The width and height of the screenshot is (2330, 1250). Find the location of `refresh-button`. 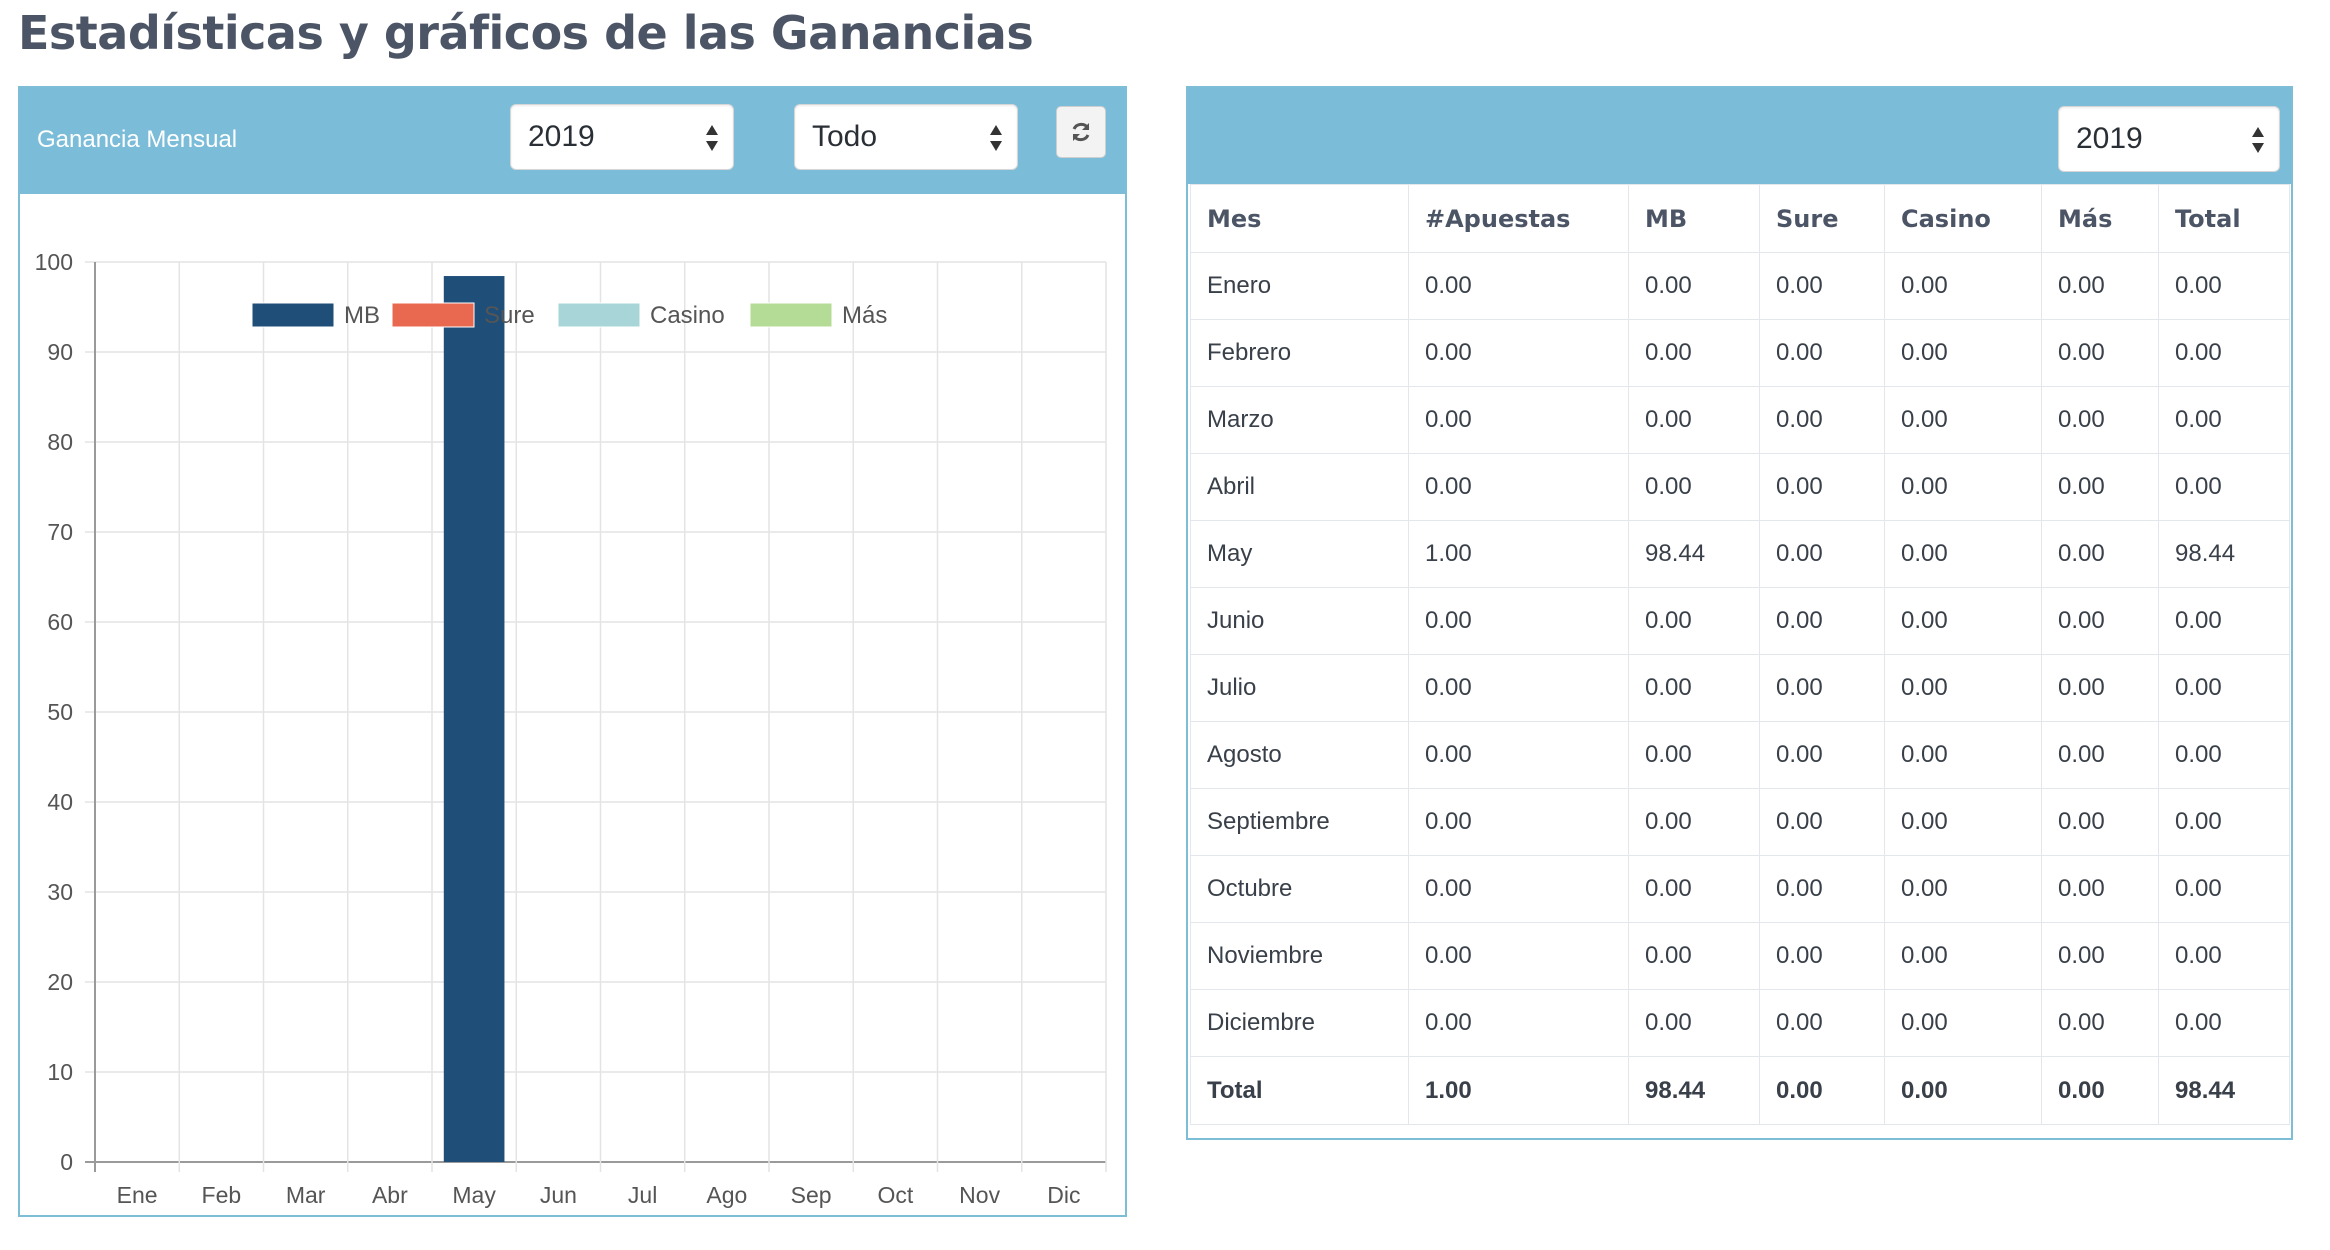

refresh-button is located at coordinates (1081, 132).